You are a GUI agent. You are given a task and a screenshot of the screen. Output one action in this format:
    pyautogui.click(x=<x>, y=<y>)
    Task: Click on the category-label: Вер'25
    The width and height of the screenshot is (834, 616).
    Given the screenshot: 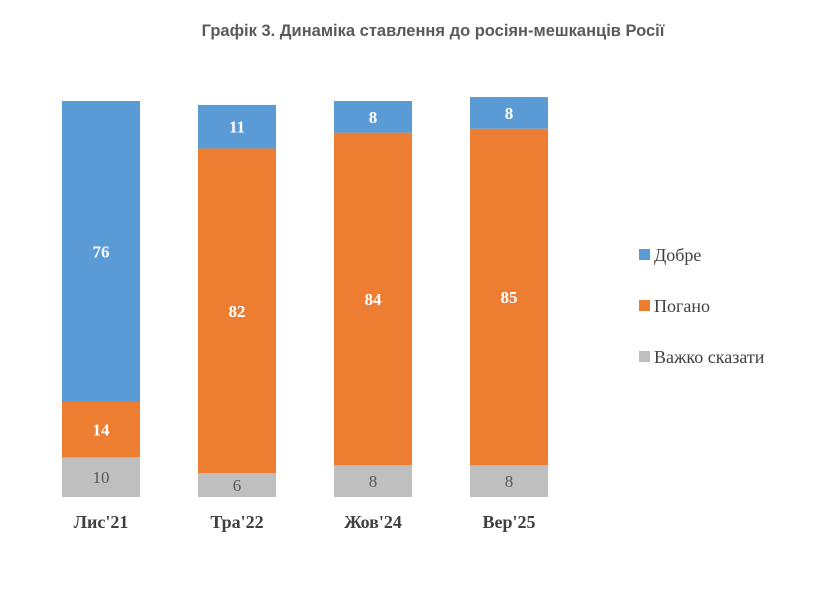 What is the action you would take?
    pyautogui.click(x=508, y=522)
    